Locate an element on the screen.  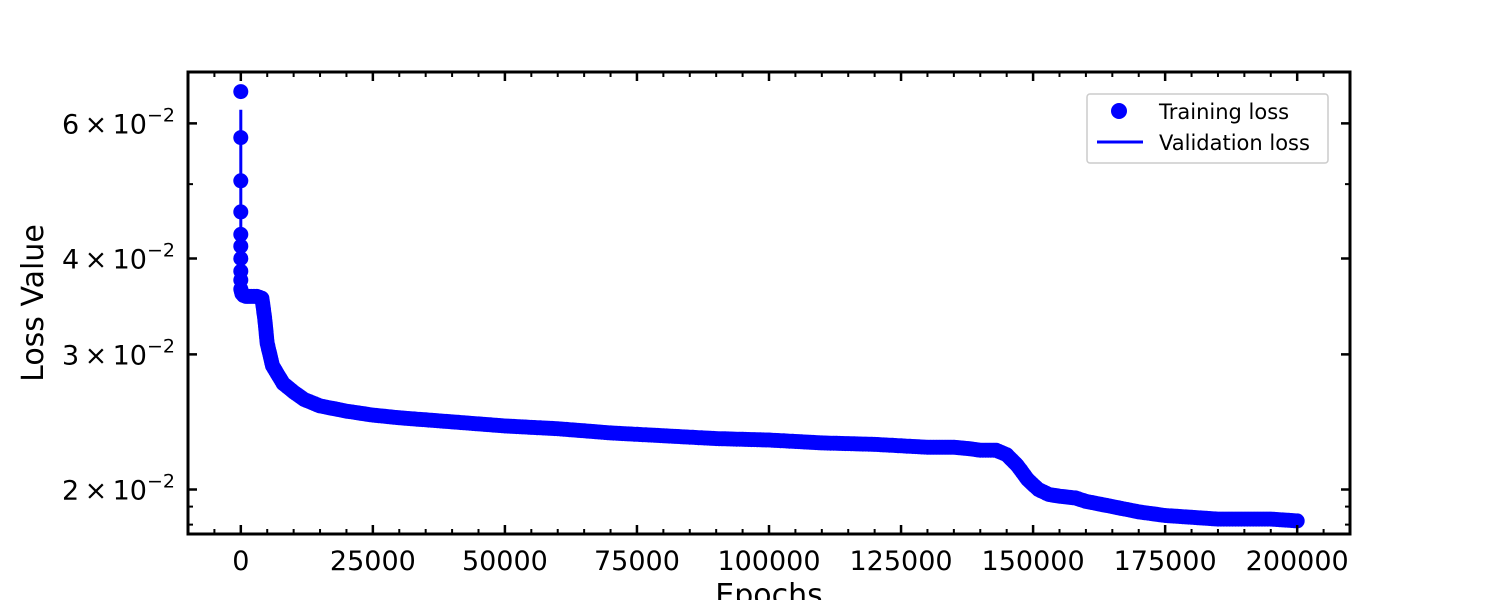
x-tick-label: 125000 is located at coordinates (901, 561).